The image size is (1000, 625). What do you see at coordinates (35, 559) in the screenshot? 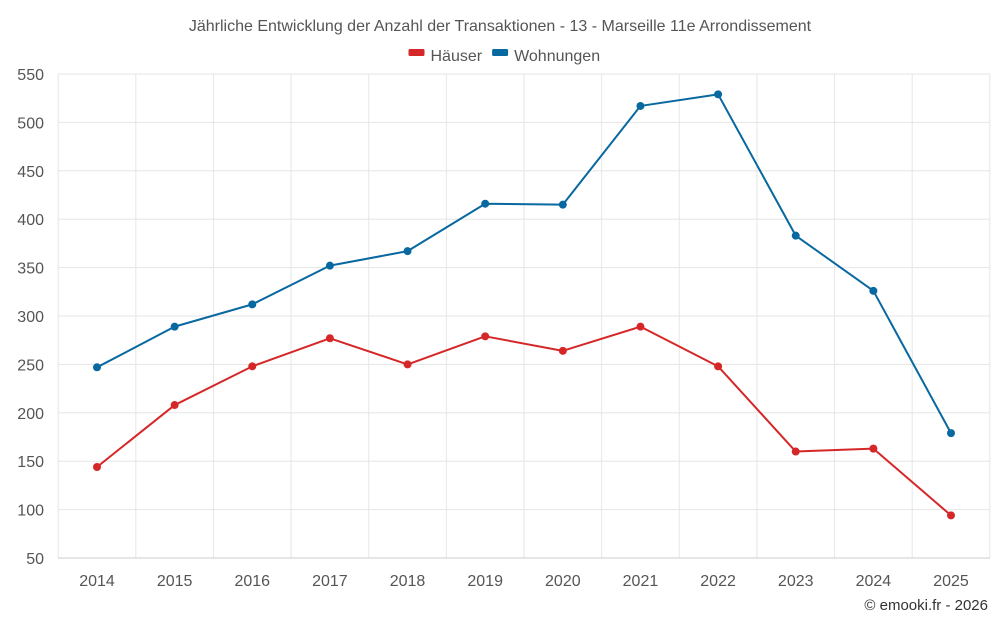
I see `y-tick-label: 50` at bounding box center [35, 559].